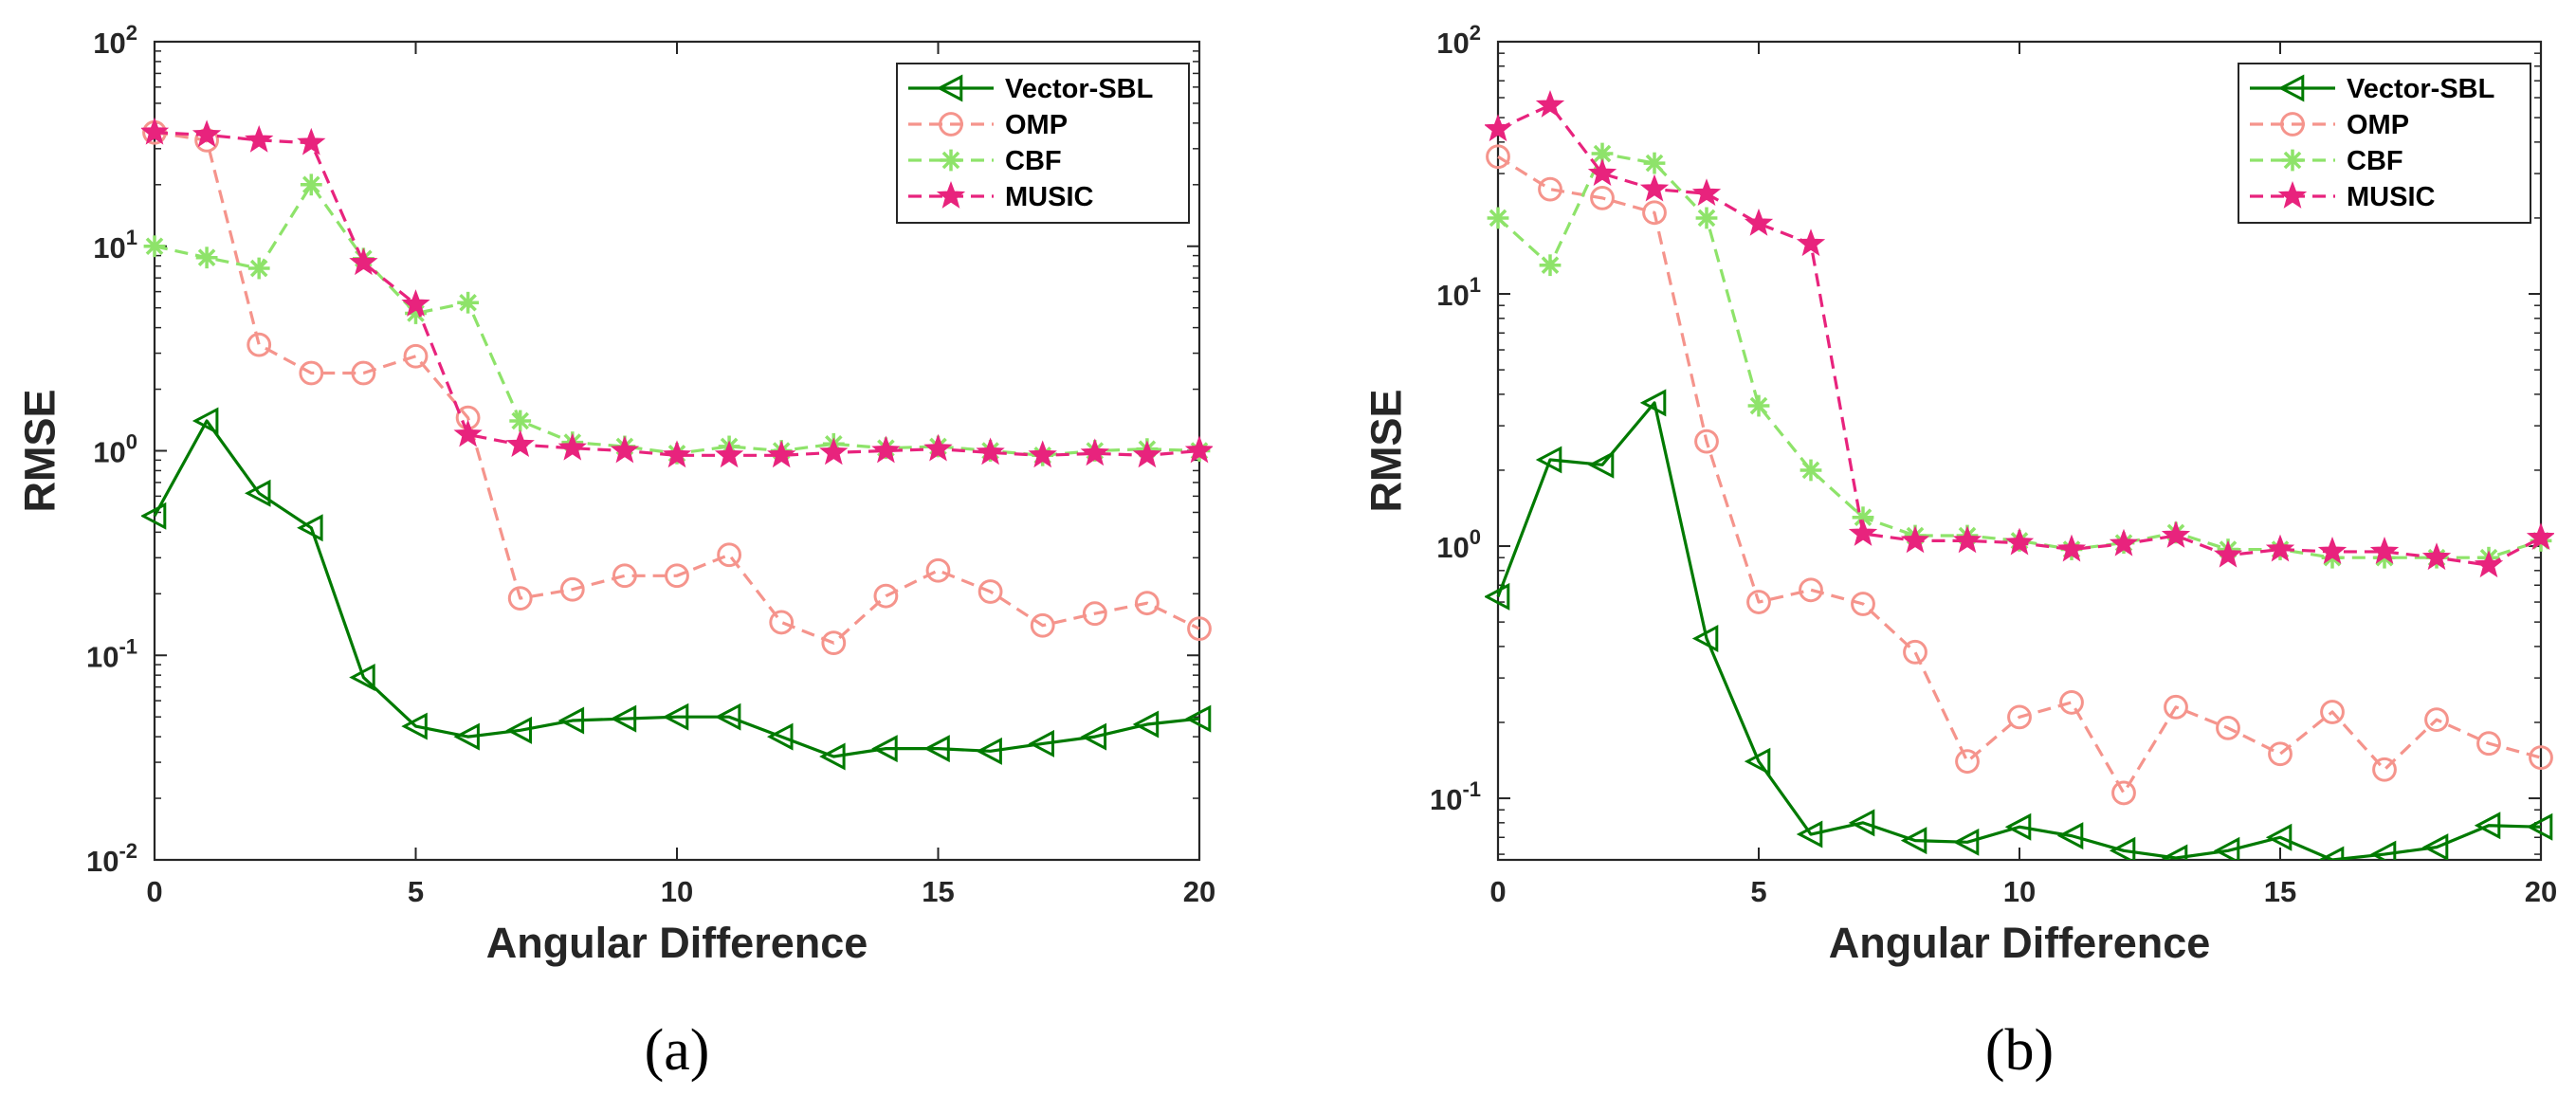  I want to click on series-music, so click(677, 292).